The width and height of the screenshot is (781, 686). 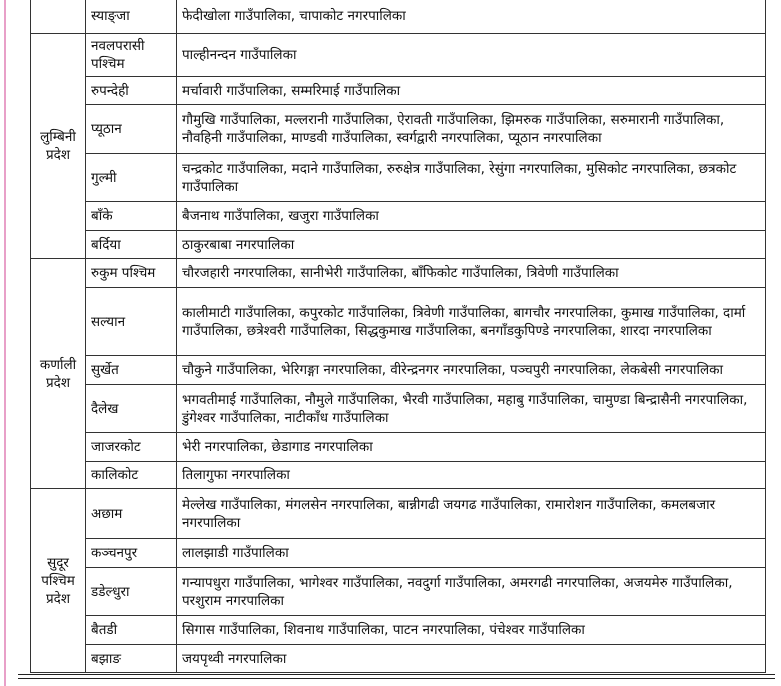 What do you see at coordinates (5, 343) in the screenshot?
I see `margin-line` at bounding box center [5, 343].